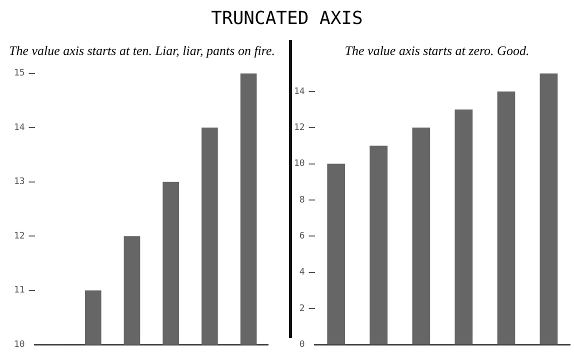  Describe the element at coordinates (302, 345) in the screenshot. I see `y-tick-label: 0` at that location.